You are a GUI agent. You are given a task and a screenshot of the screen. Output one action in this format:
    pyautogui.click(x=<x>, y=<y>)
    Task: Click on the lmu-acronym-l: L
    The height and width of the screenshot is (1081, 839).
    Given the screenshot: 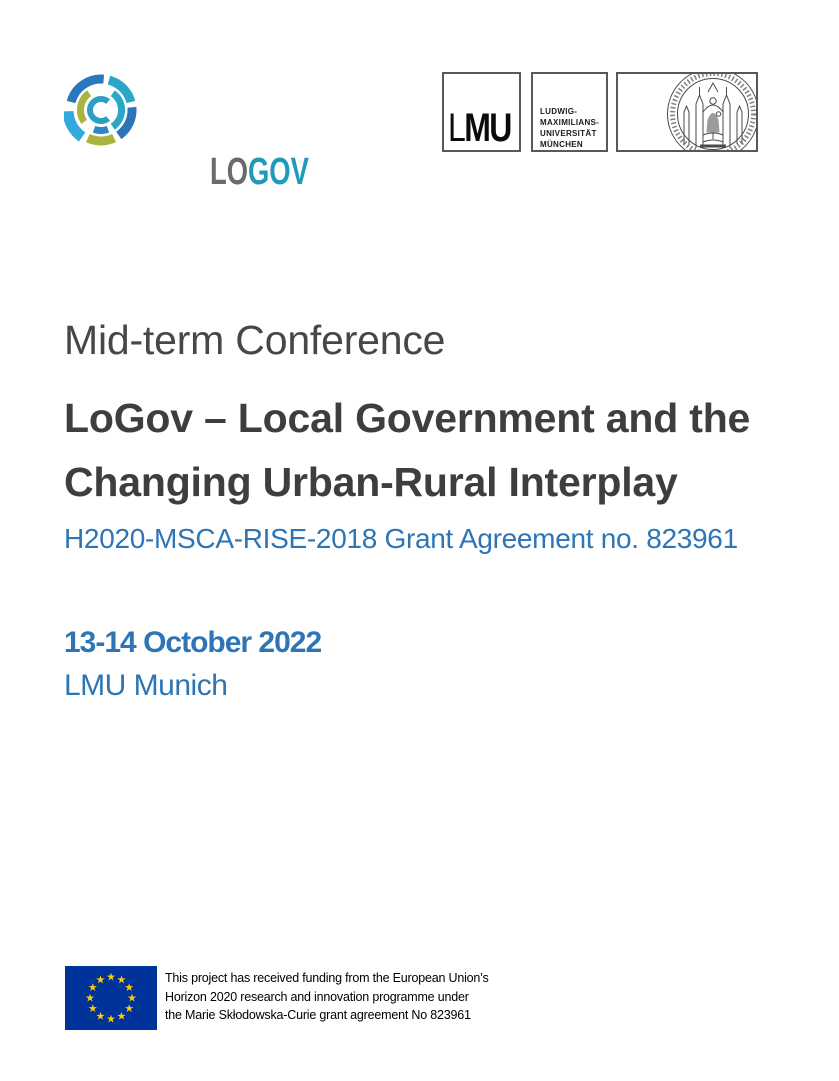 What is the action you would take?
    pyautogui.click(x=457, y=128)
    